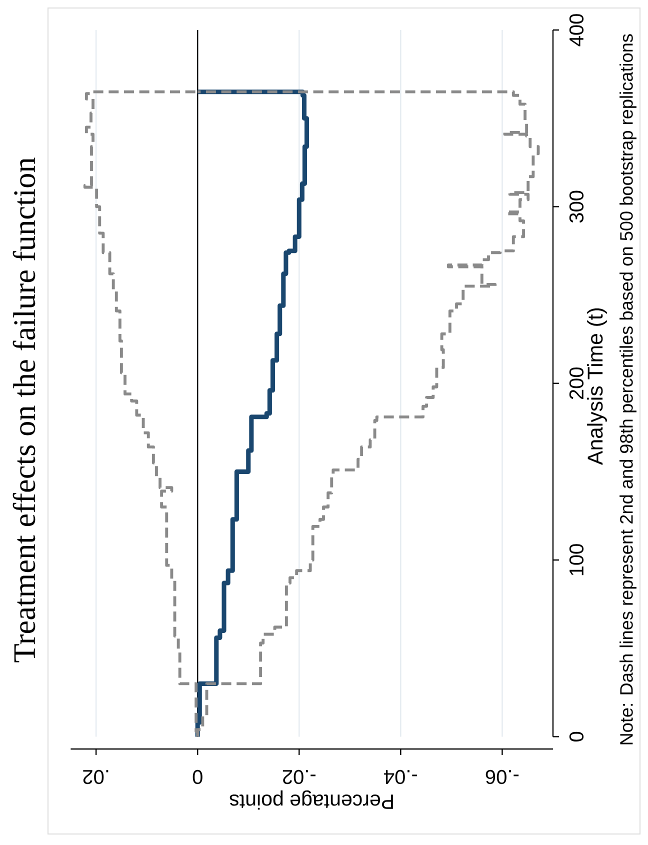  Describe the element at coordinates (502, 777) in the screenshot. I see `x-tick-label: -.06` at that location.